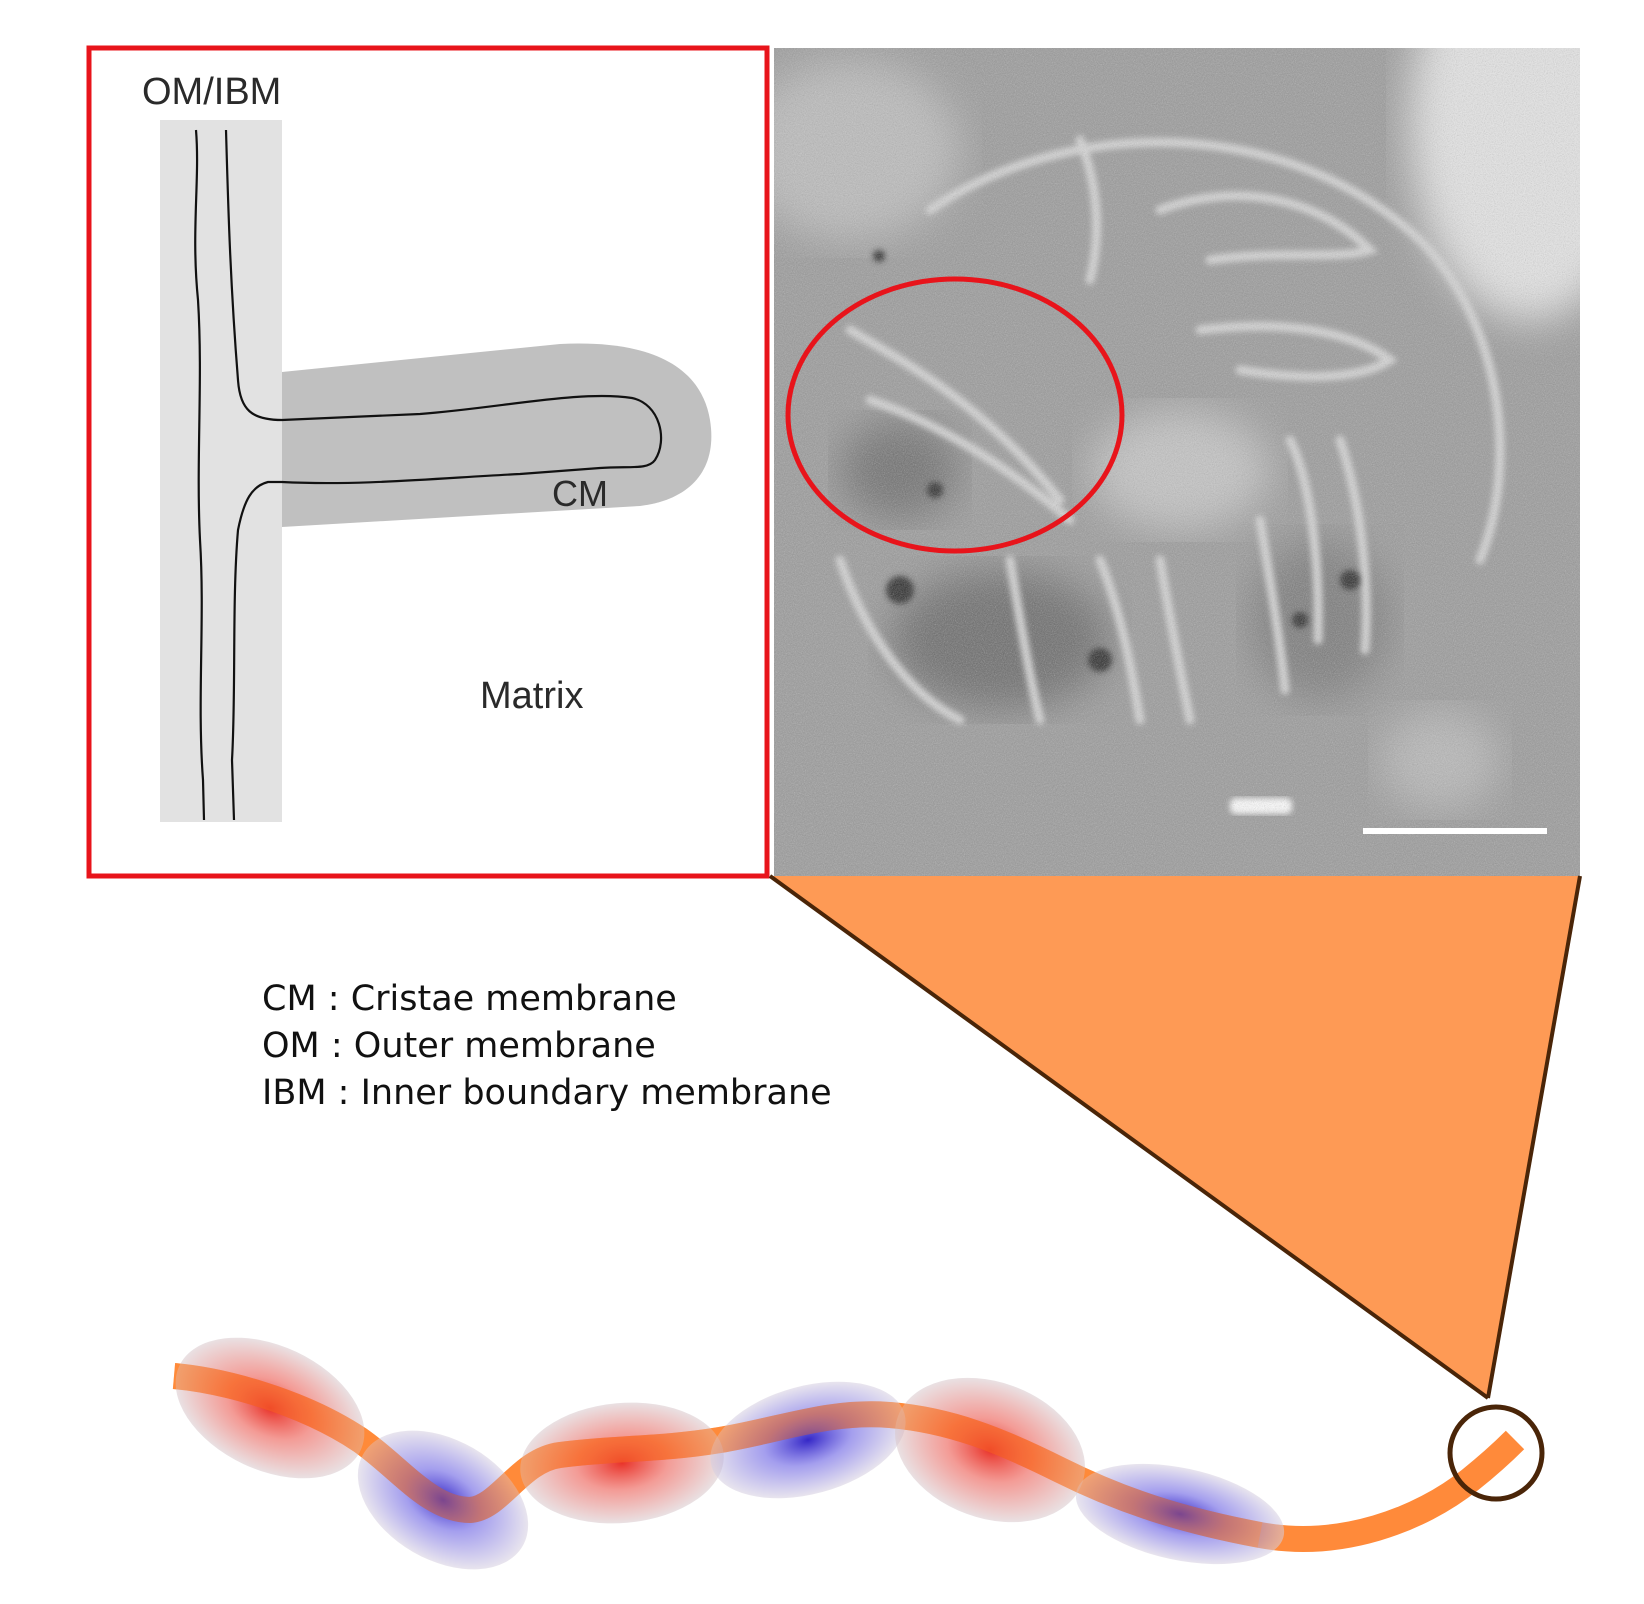  I want to click on label-cm: CM, so click(580, 493).